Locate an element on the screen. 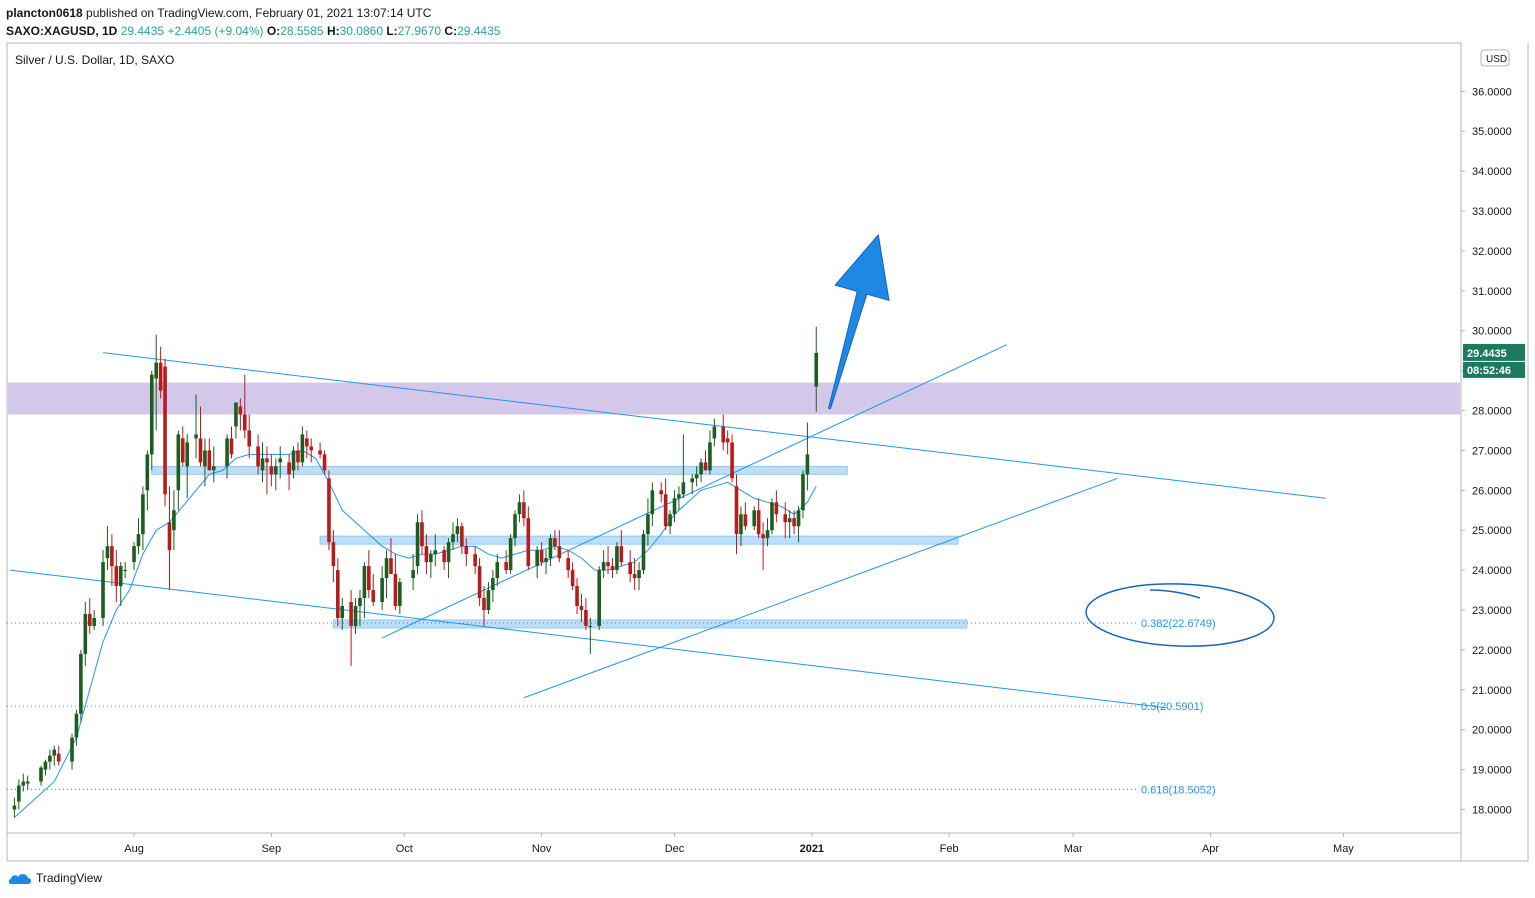 This screenshot has width=1535, height=898. bullish-arrow is located at coordinates (859, 321).